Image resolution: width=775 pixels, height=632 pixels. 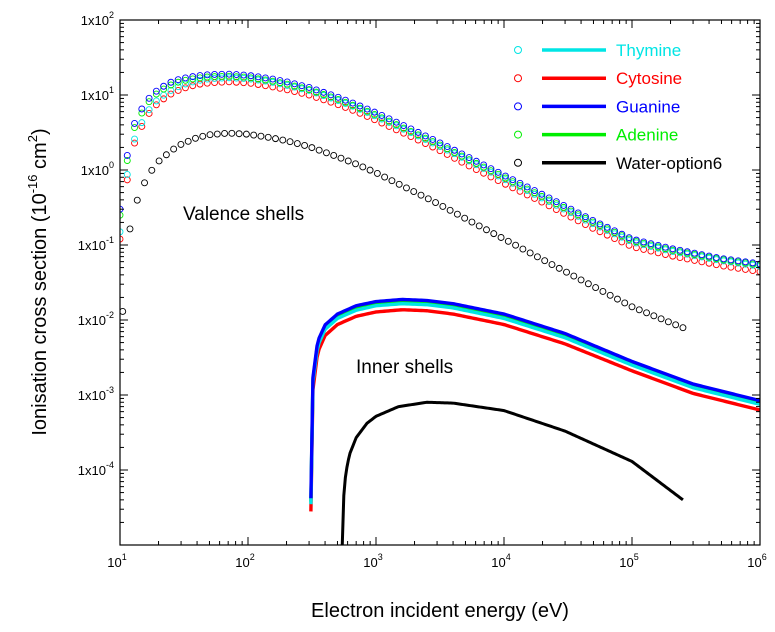 What do you see at coordinates (97, 19) in the screenshot?
I see `y-tick-label: 1x10²` at bounding box center [97, 19].